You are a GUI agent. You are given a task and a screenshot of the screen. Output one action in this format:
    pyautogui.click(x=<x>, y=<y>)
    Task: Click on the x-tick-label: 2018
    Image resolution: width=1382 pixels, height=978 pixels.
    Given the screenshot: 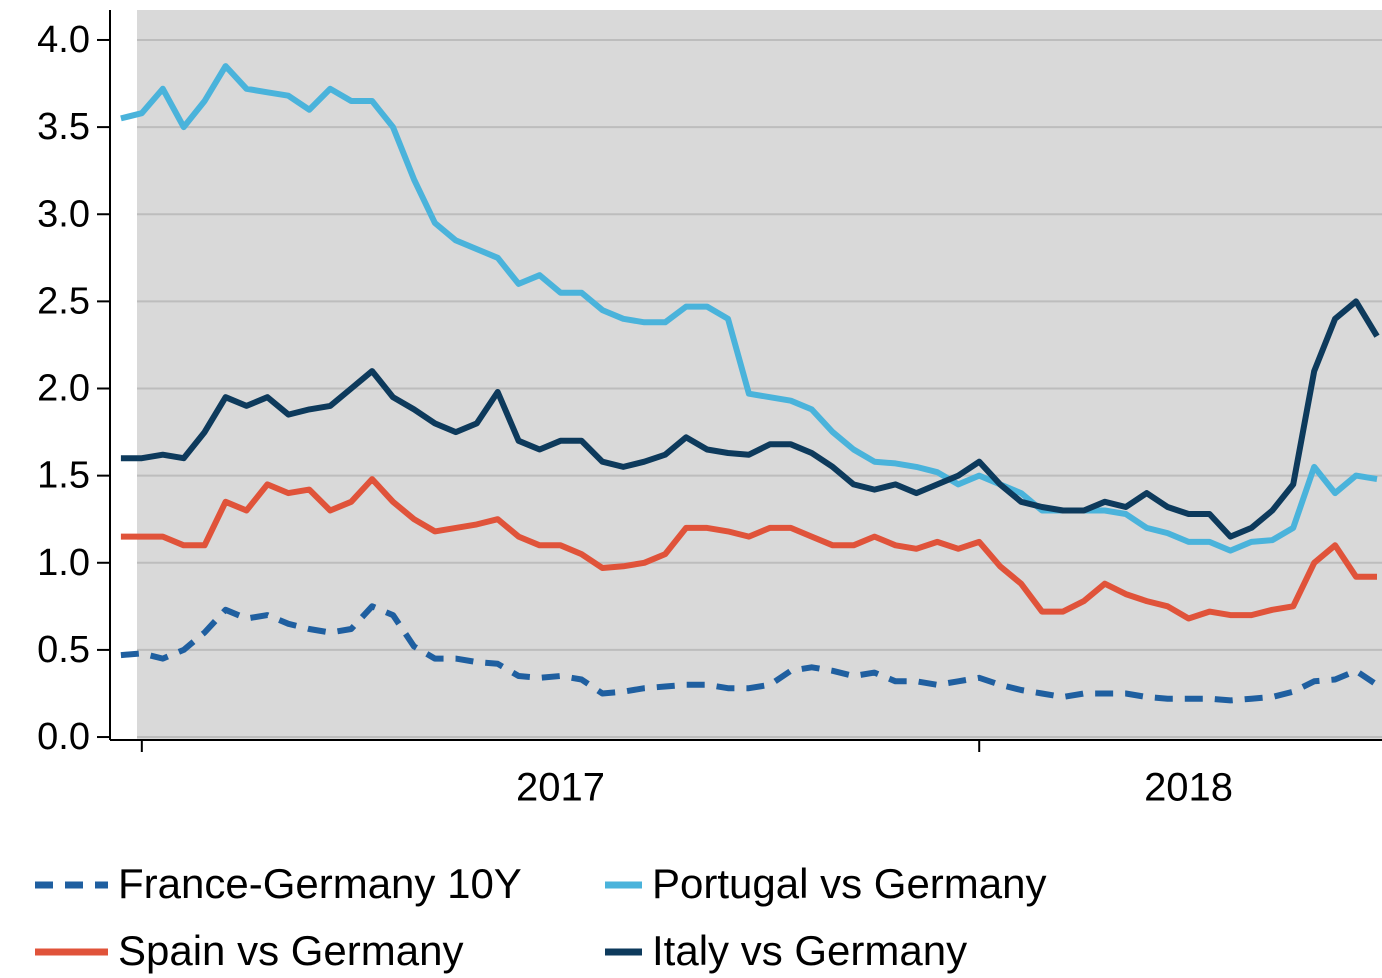 What is the action you would take?
    pyautogui.click(x=1188, y=788)
    